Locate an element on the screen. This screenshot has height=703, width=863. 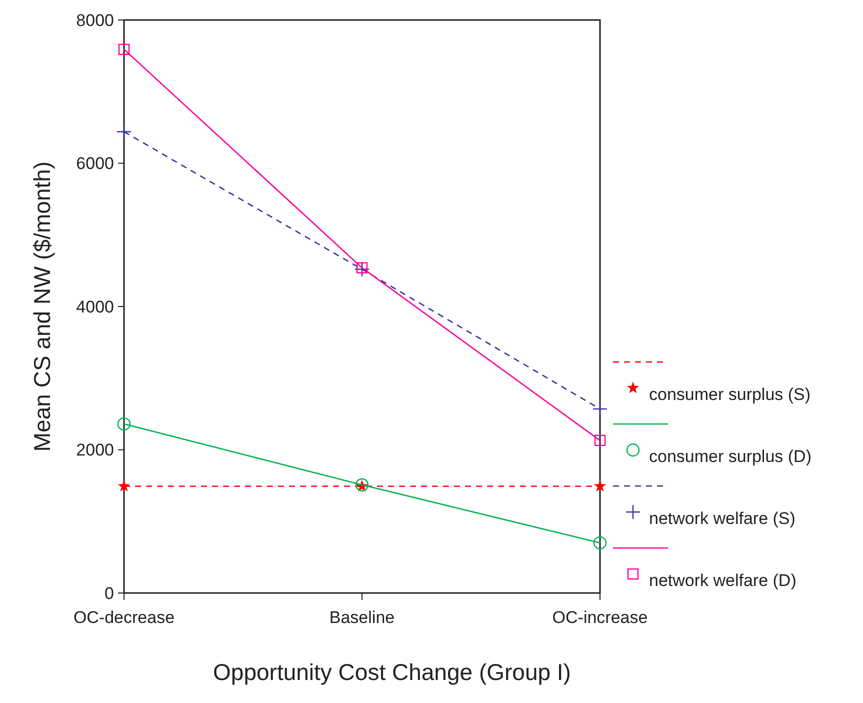
y-tick-label: 6000 is located at coordinates (95, 164).